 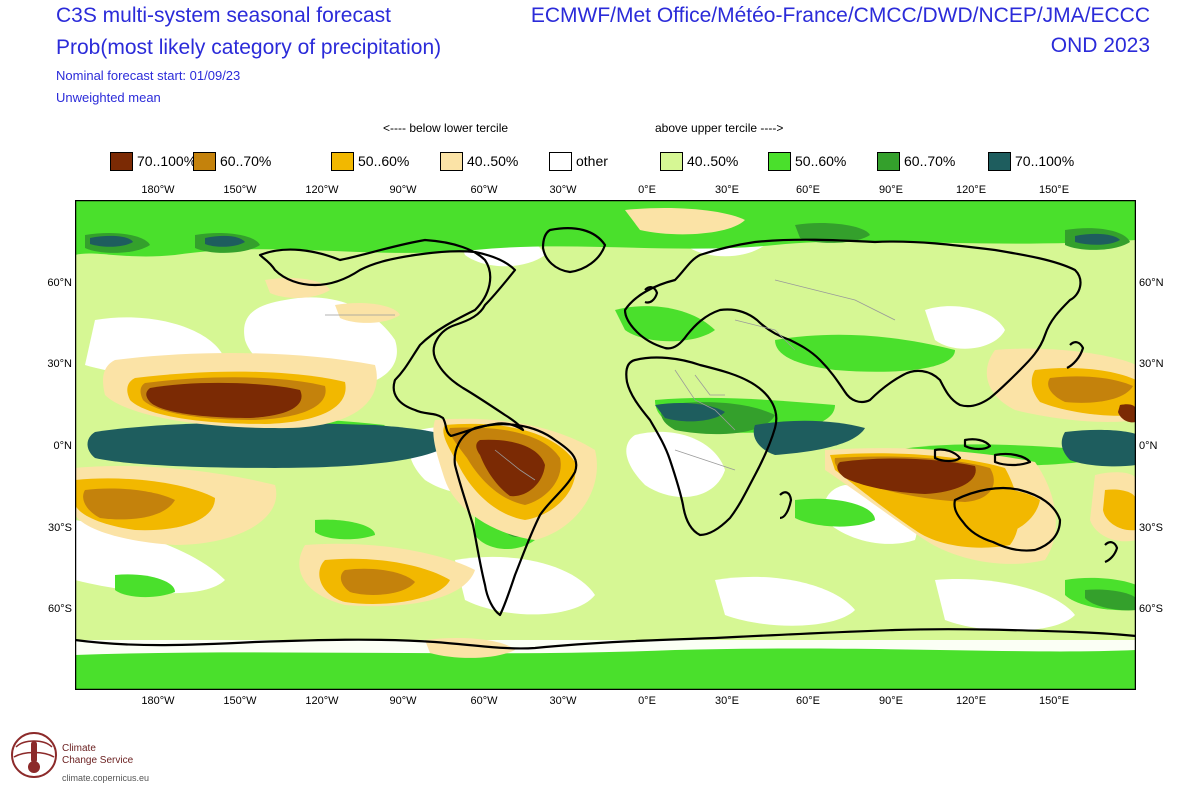 What do you see at coordinates (106, 778) in the screenshot?
I see `logo-url: climate.copernicus.eu` at bounding box center [106, 778].